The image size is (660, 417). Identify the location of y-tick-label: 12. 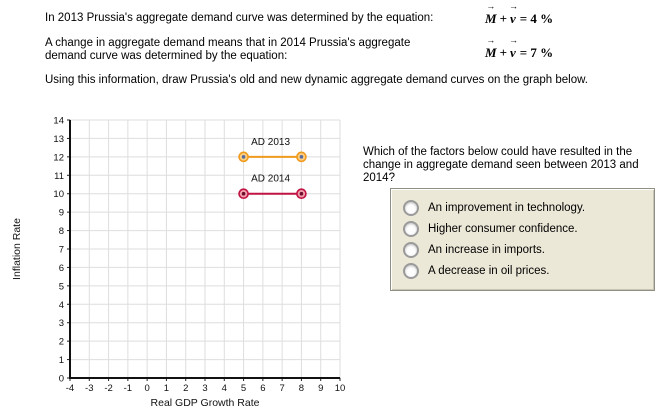
(58, 157).